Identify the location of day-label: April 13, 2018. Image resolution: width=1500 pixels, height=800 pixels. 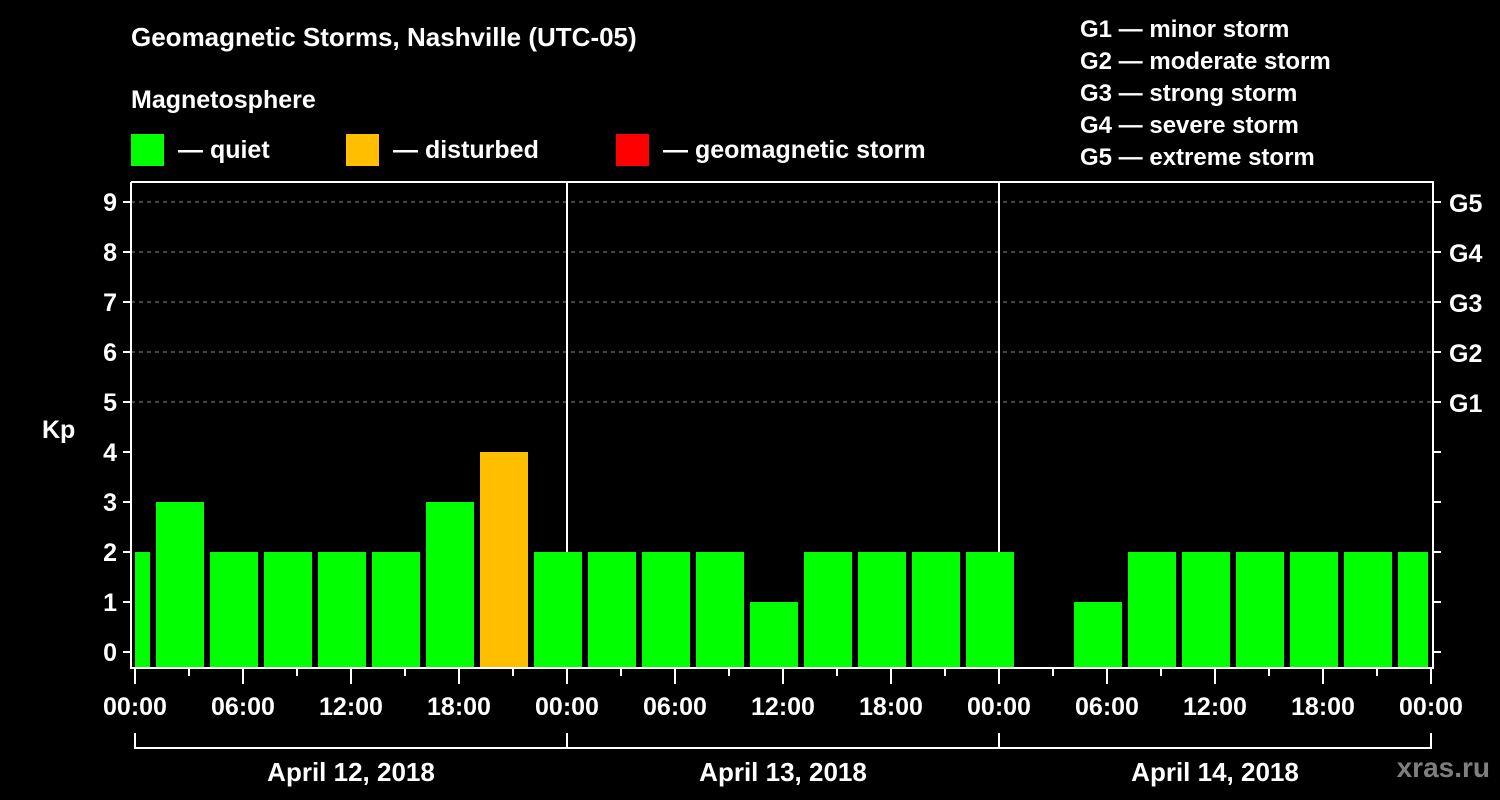
(783, 772).